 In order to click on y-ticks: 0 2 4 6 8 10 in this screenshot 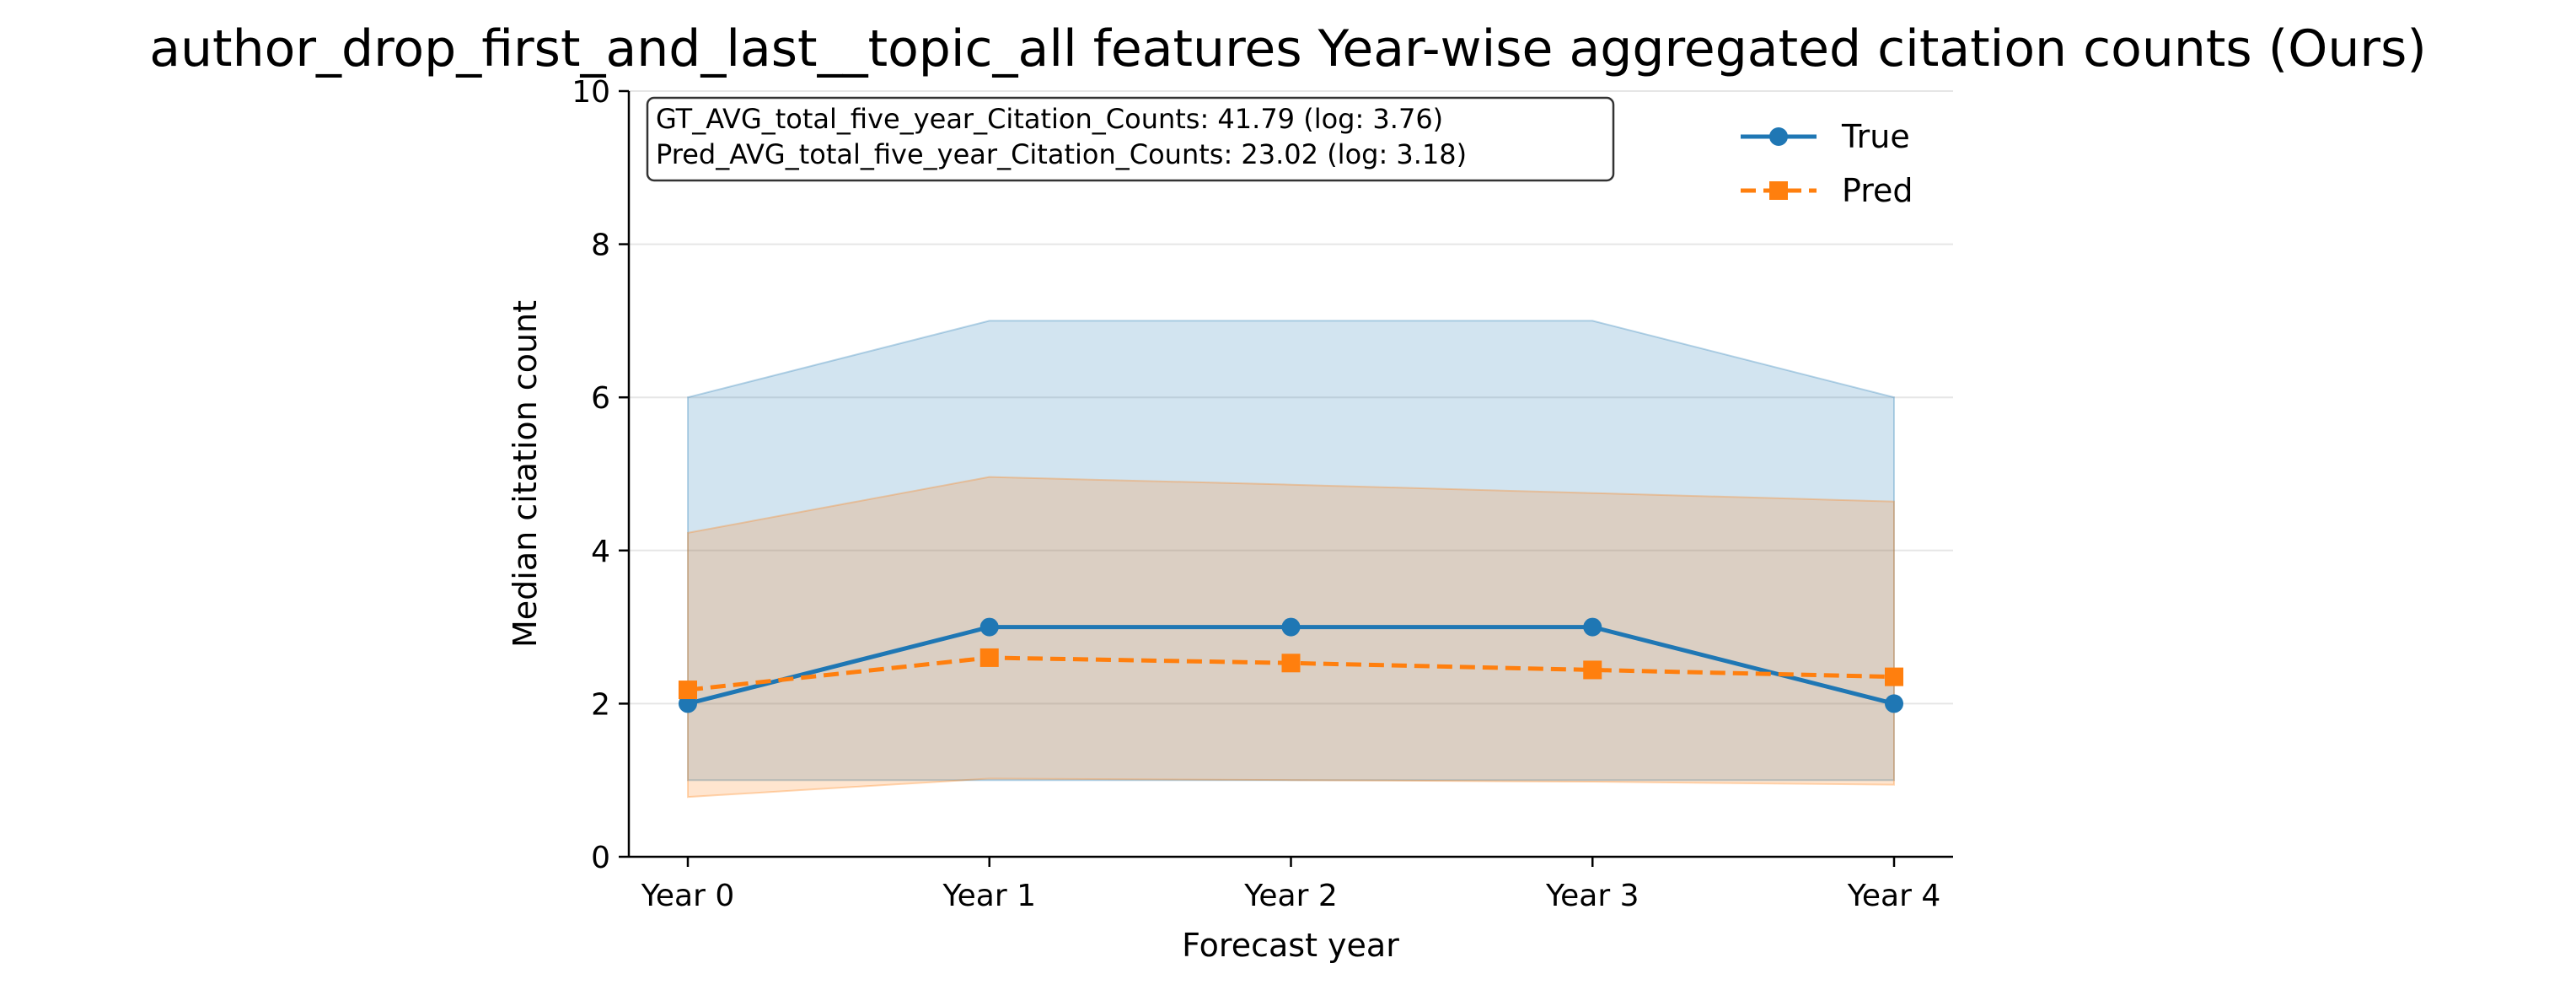, I will do `click(600, 475)`.